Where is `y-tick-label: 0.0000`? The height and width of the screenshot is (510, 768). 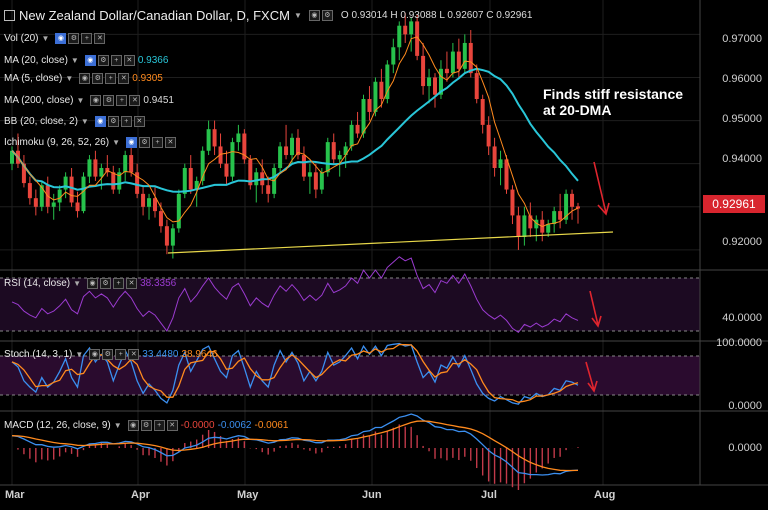
y-tick-label: 0.0000 is located at coordinates (745, 448).